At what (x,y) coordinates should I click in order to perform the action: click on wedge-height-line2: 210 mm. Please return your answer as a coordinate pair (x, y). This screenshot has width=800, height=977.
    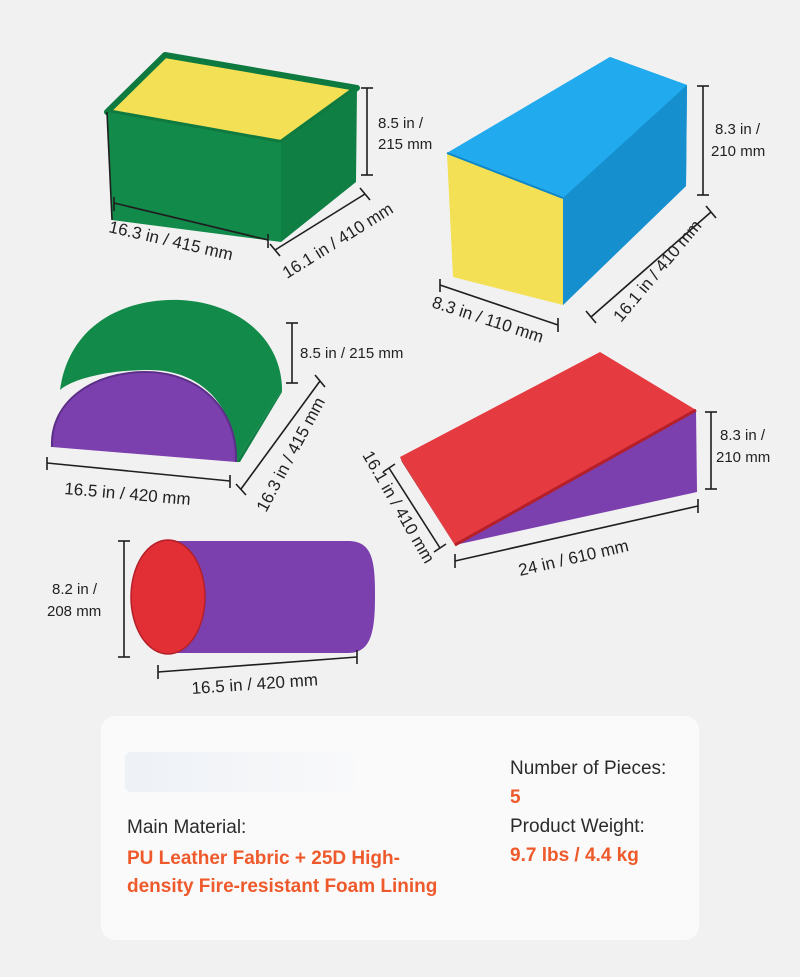
    Looking at the image, I should click on (743, 457).